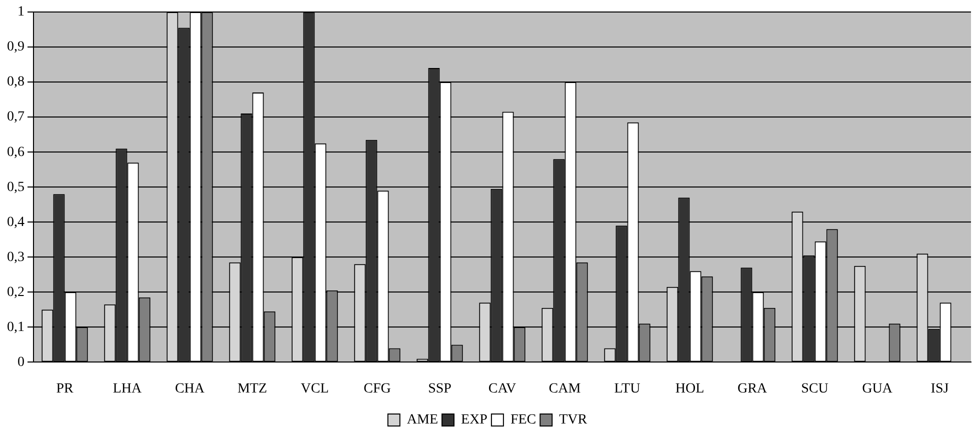 This screenshot has height=441, width=973. Describe the element at coordinates (15, 47) in the screenshot. I see `y-tick-label: 0,9` at that location.